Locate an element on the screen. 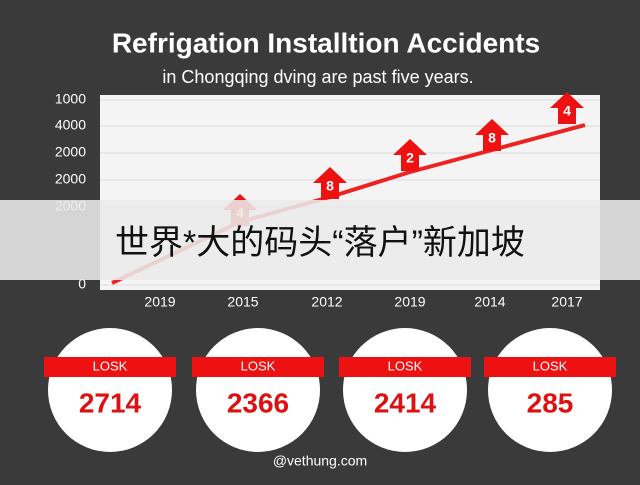 The width and height of the screenshot is (640, 485). banner-text: 世界*大的码头“落户”新加坡 is located at coordinates (320, 243).